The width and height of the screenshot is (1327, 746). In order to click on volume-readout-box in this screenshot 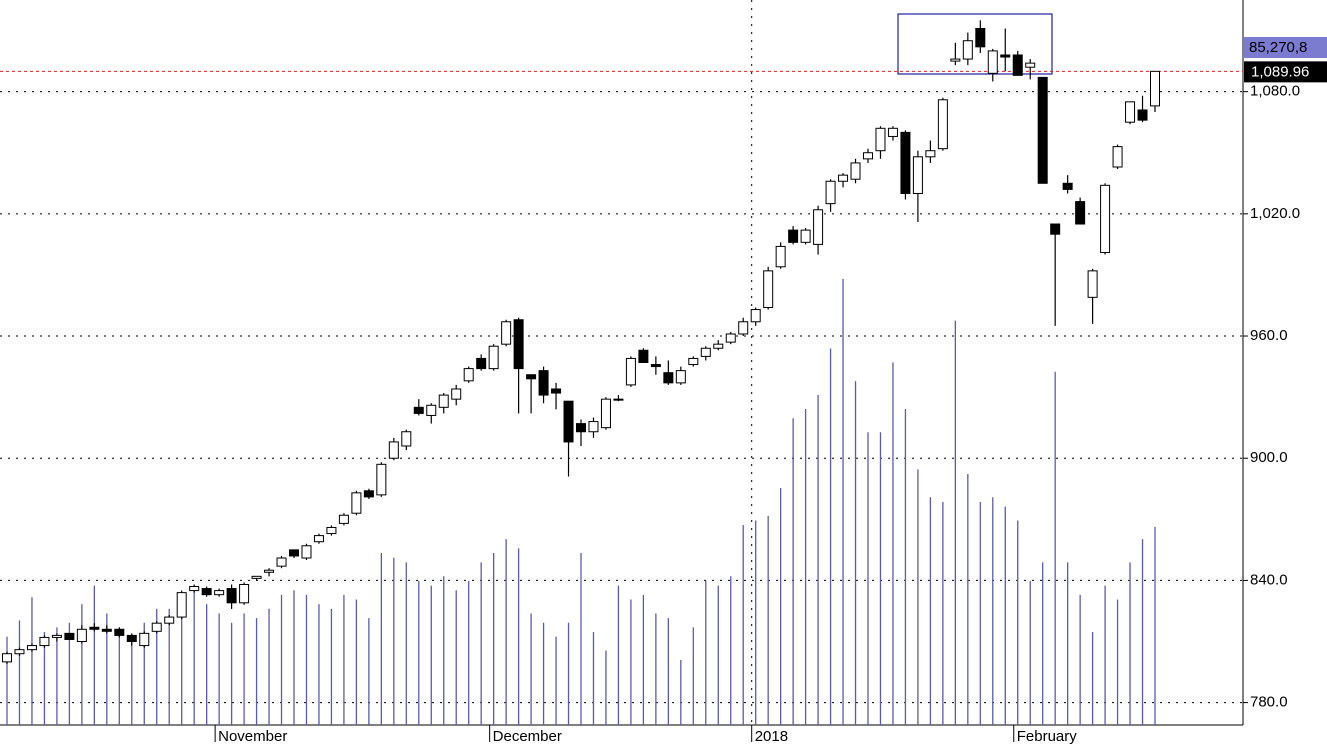, I will do `click(1285, 47)`.